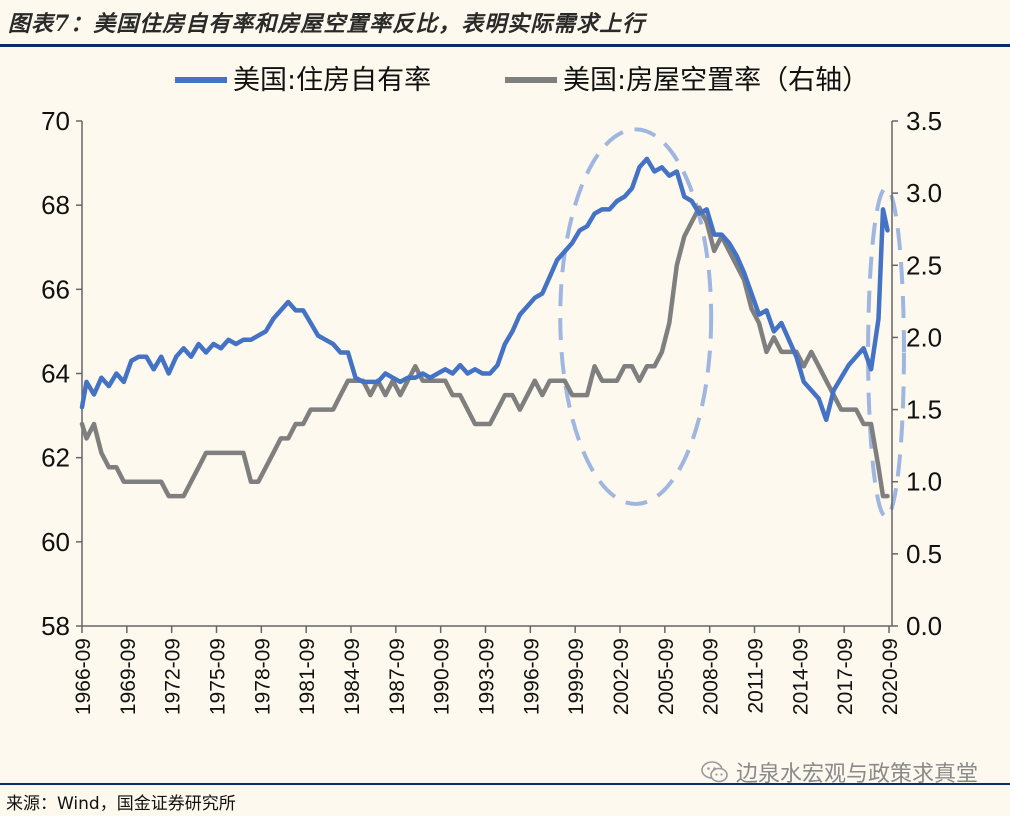  What do you see at coordinates (55, 626) in the screenshot?
I see `y-left-tick-label: 58` at bounding box center [55, 626].